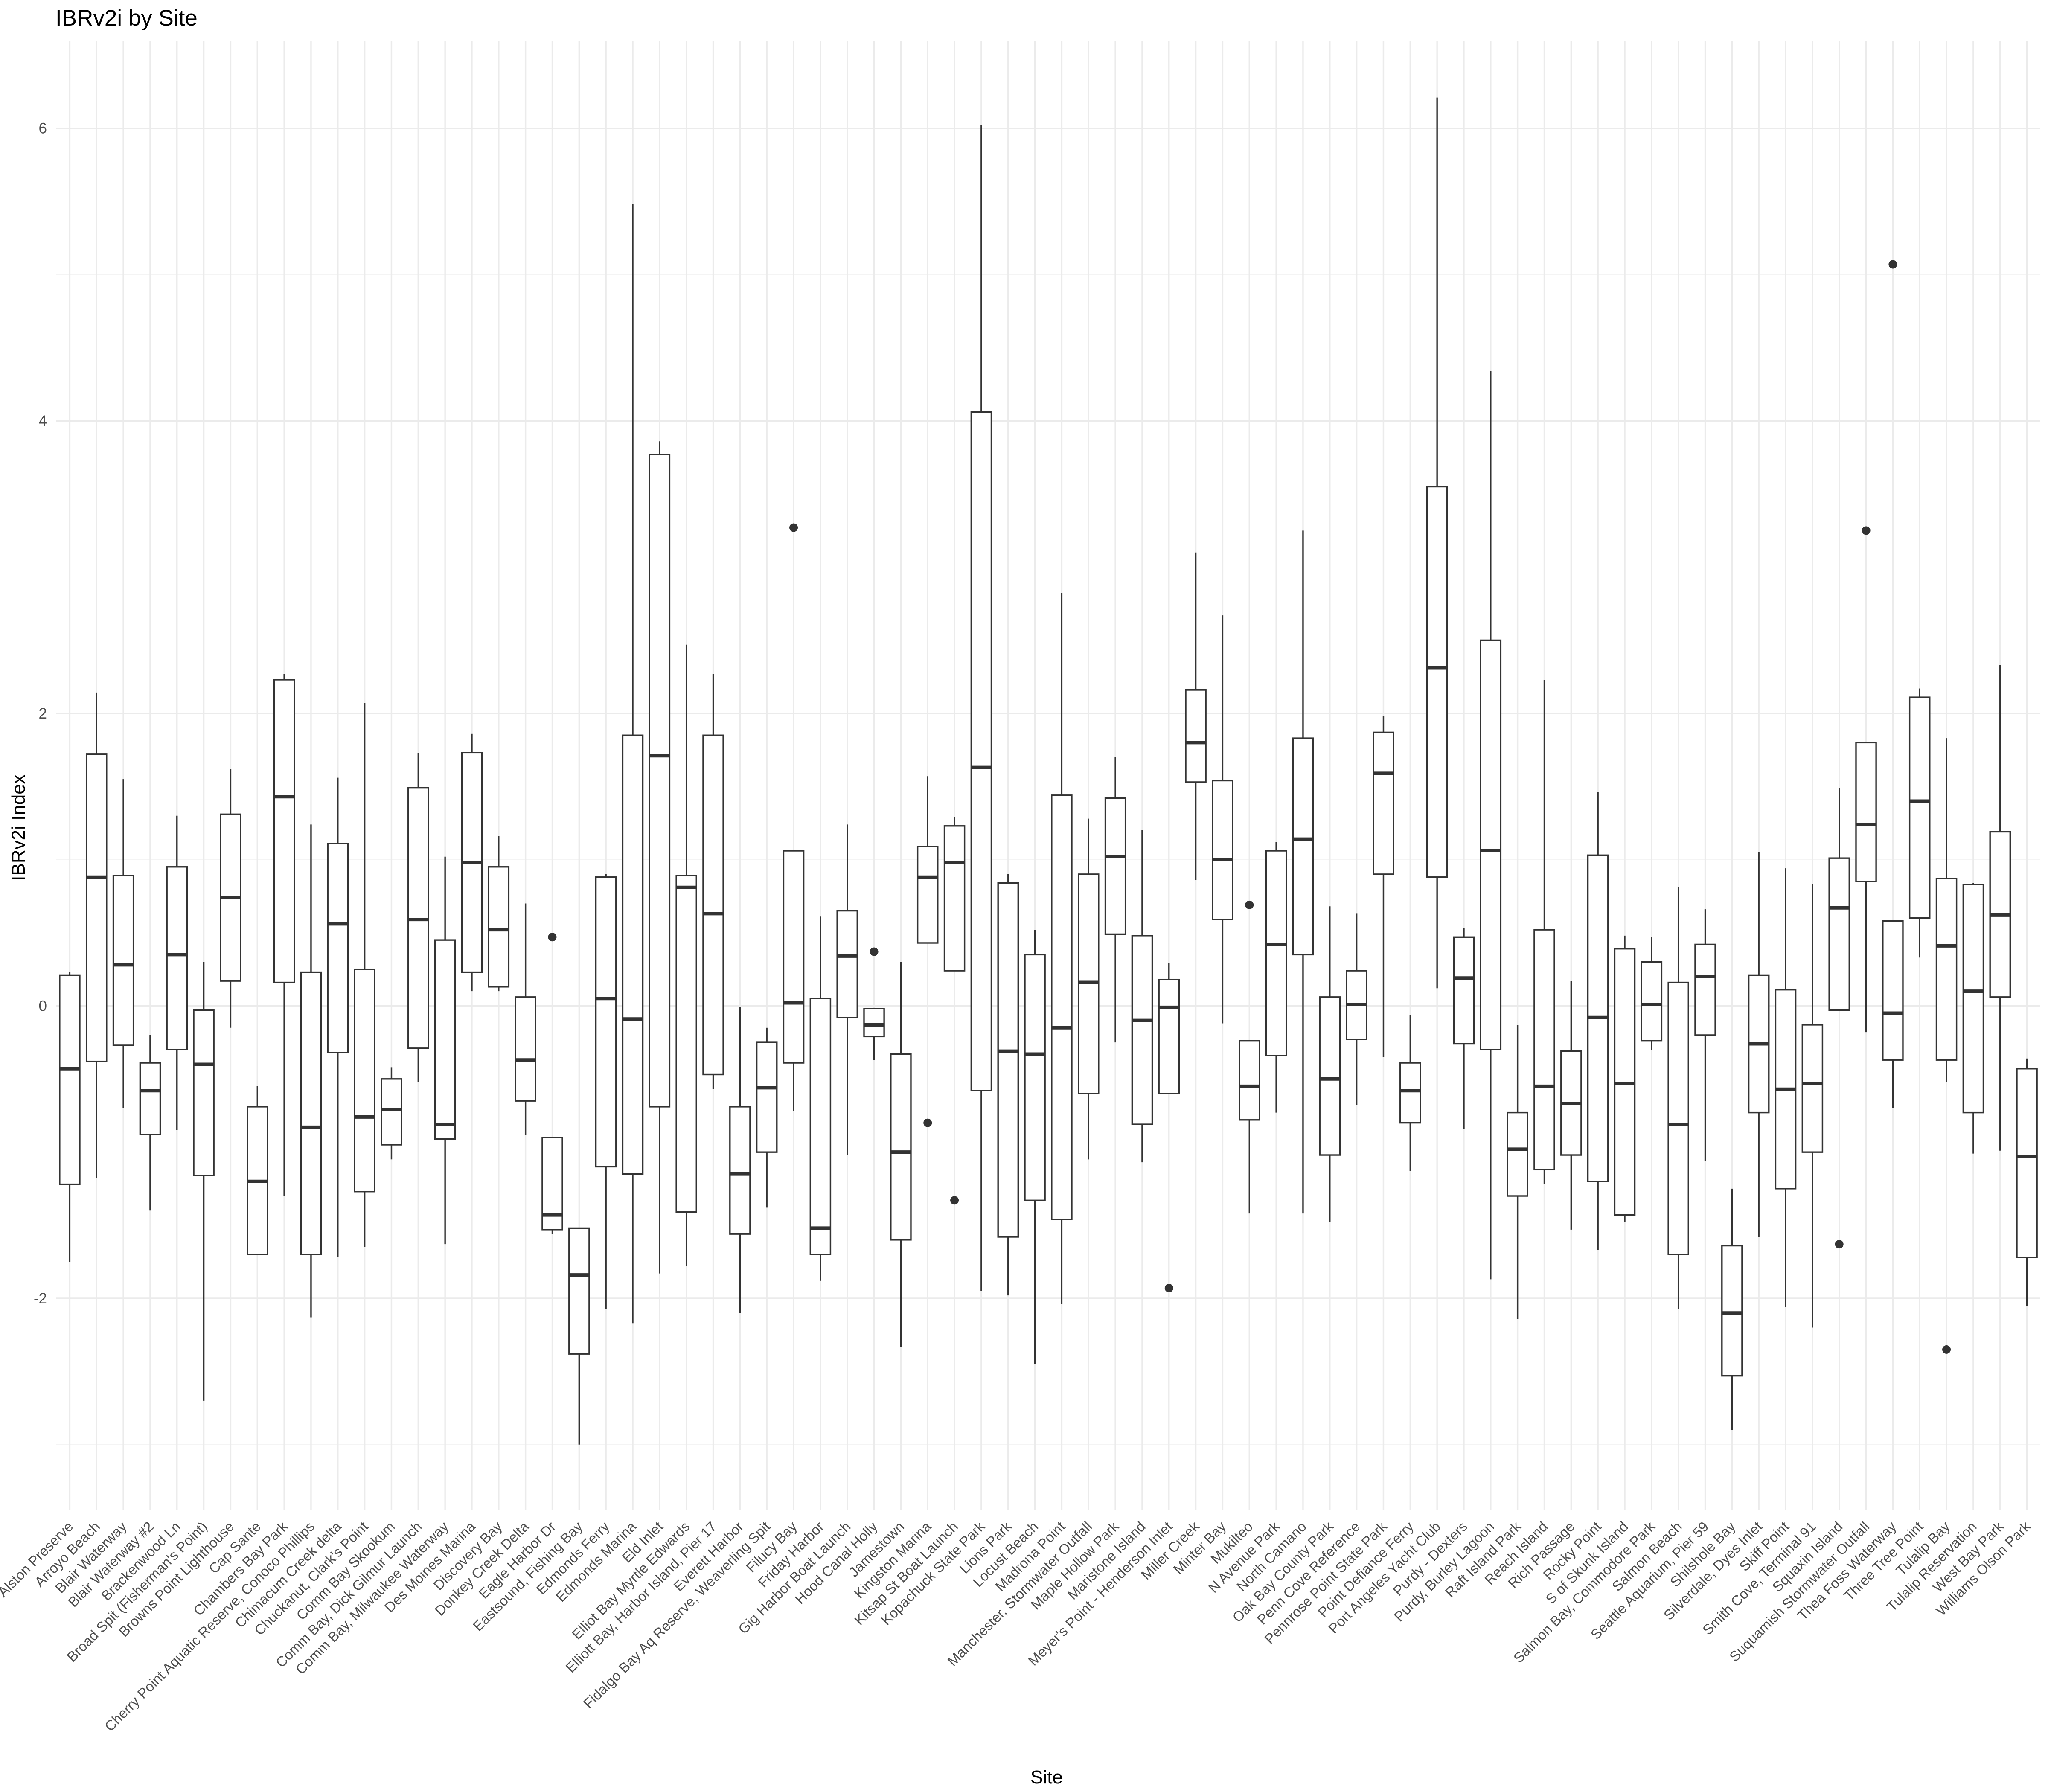 The width and height of the screenshot is (2048, 1792). Describe the element at coordinates (43, 421) in the screenshot. I see `y-tick-label: 4` at that location.